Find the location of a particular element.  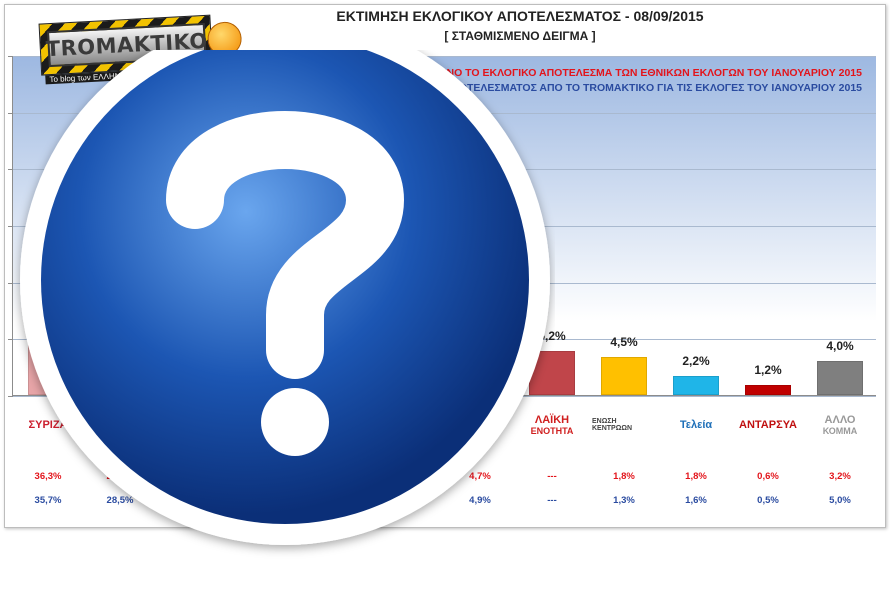

party-name: ΛΑΪΚΗ is located at coordinates (552, 420).